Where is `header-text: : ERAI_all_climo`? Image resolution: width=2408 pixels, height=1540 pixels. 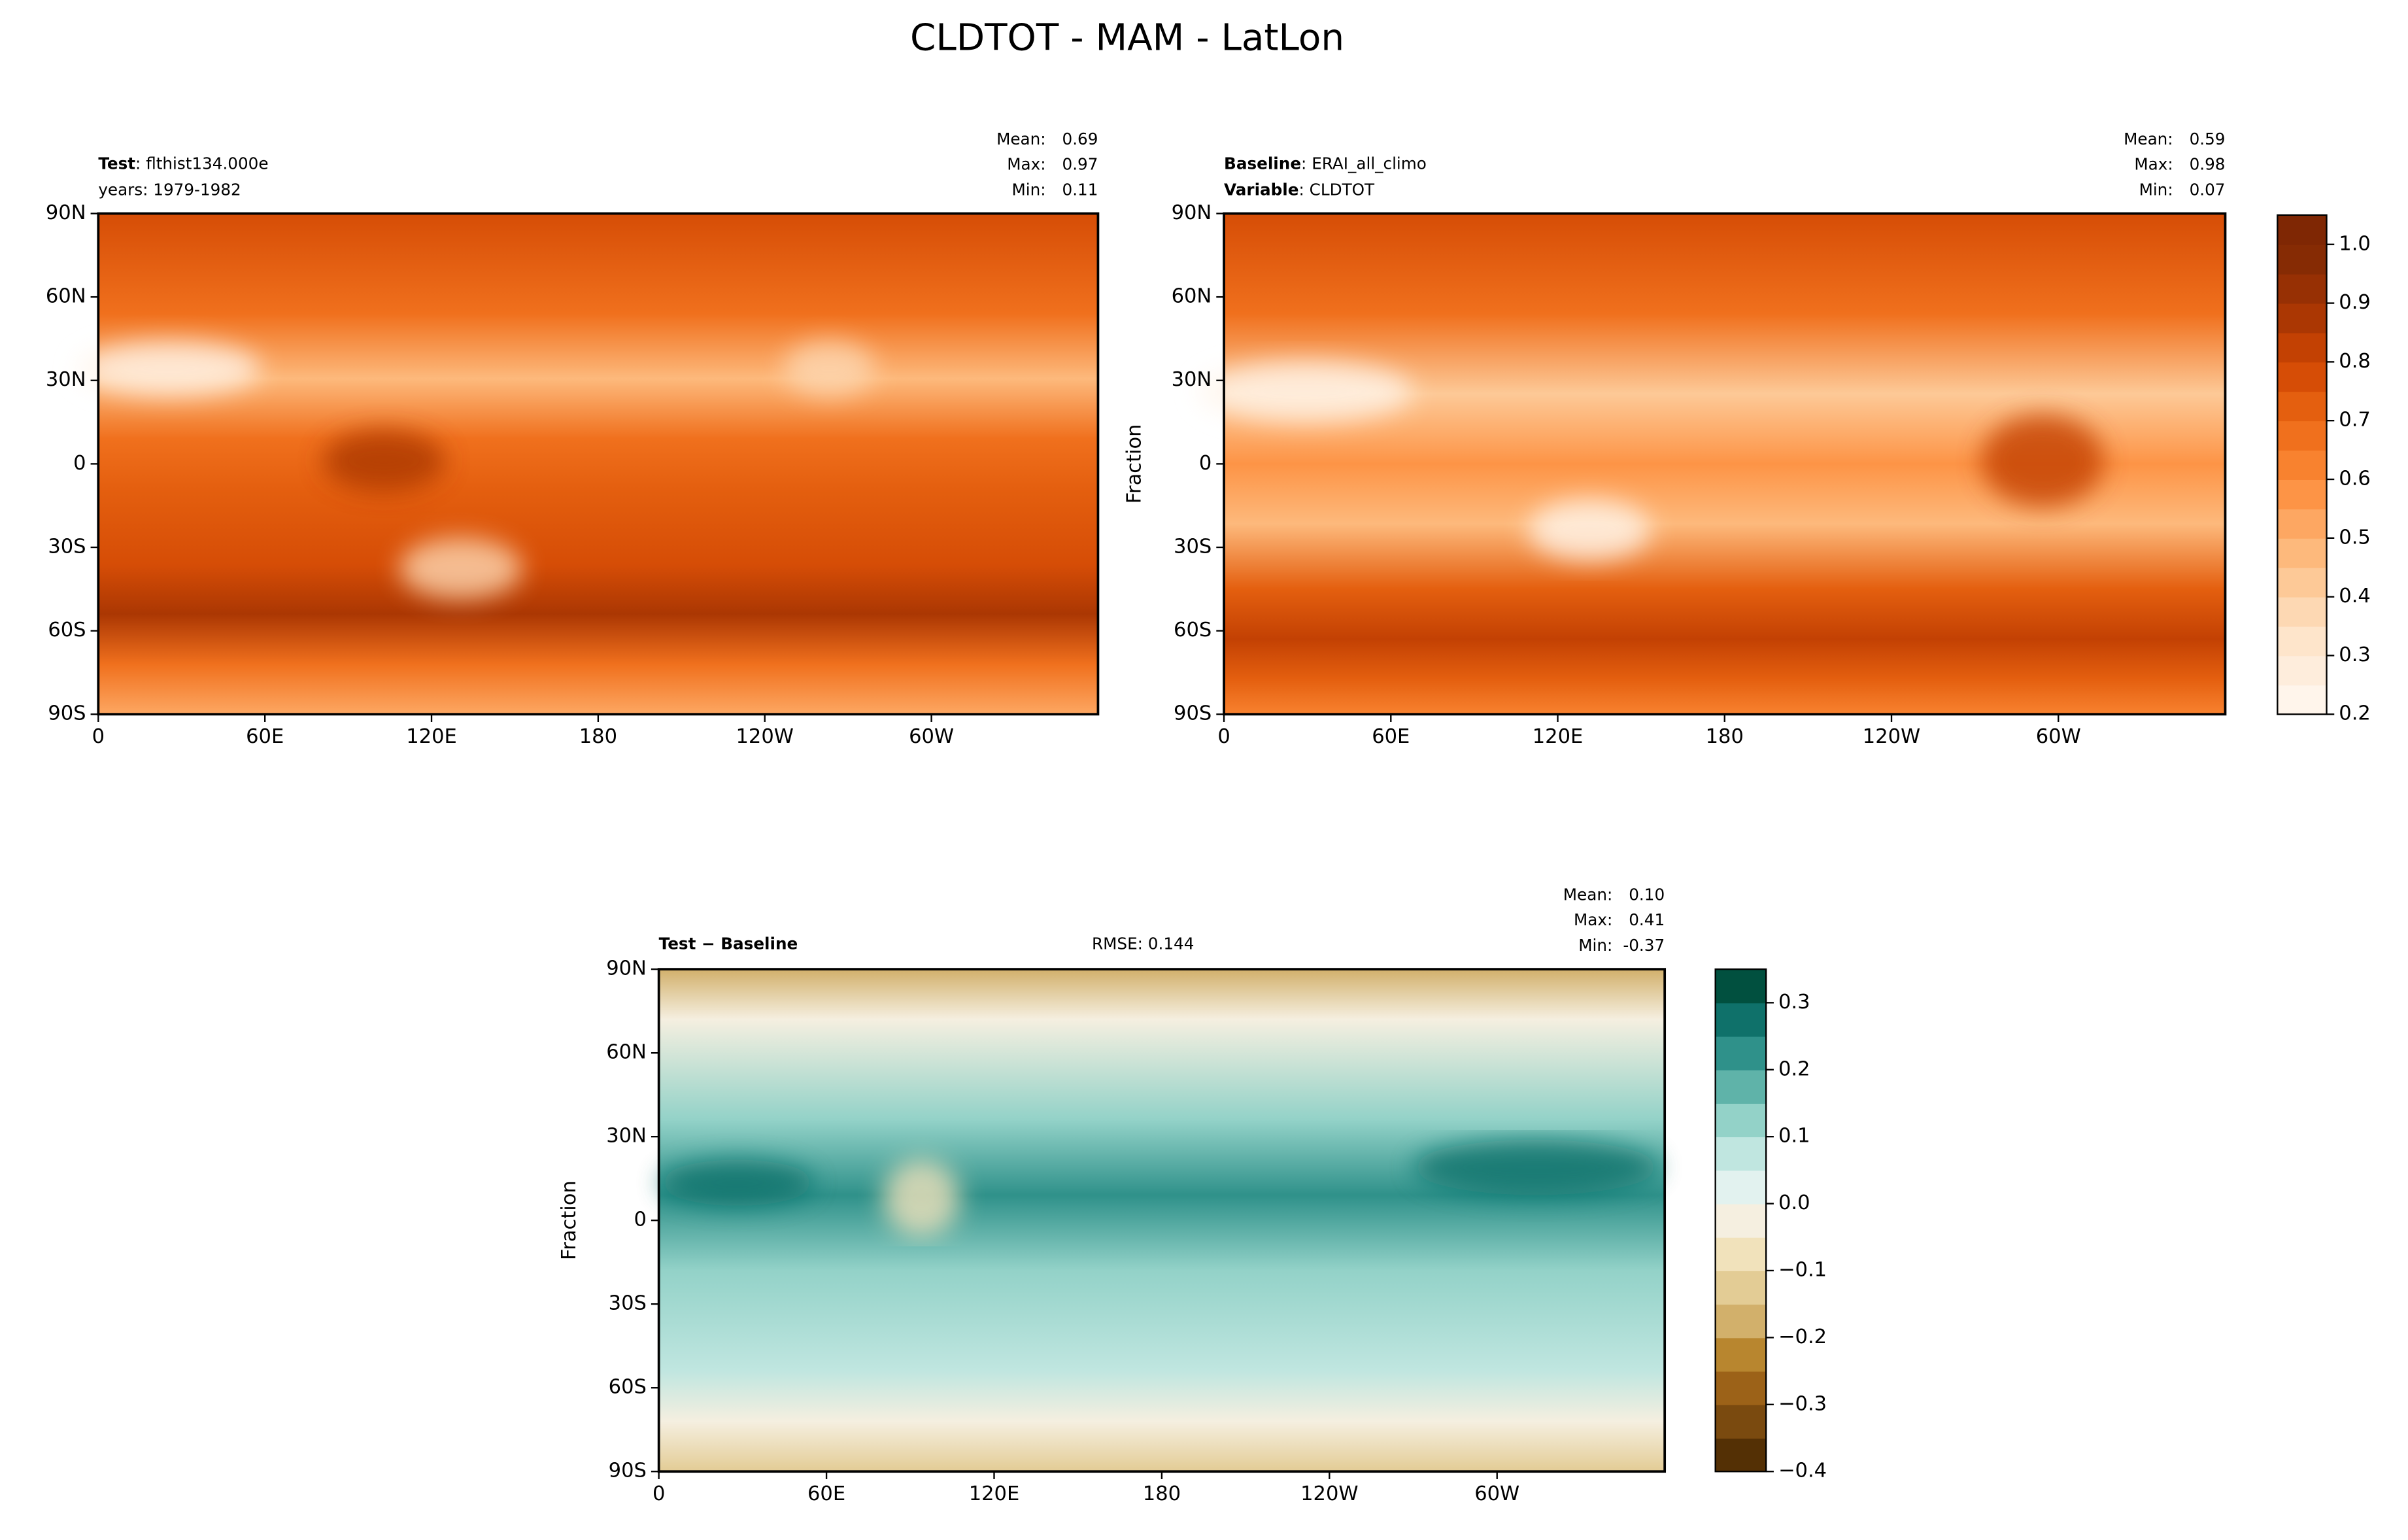
header-text: : ERAI_all_climo is located at coordinates (1364, 163).